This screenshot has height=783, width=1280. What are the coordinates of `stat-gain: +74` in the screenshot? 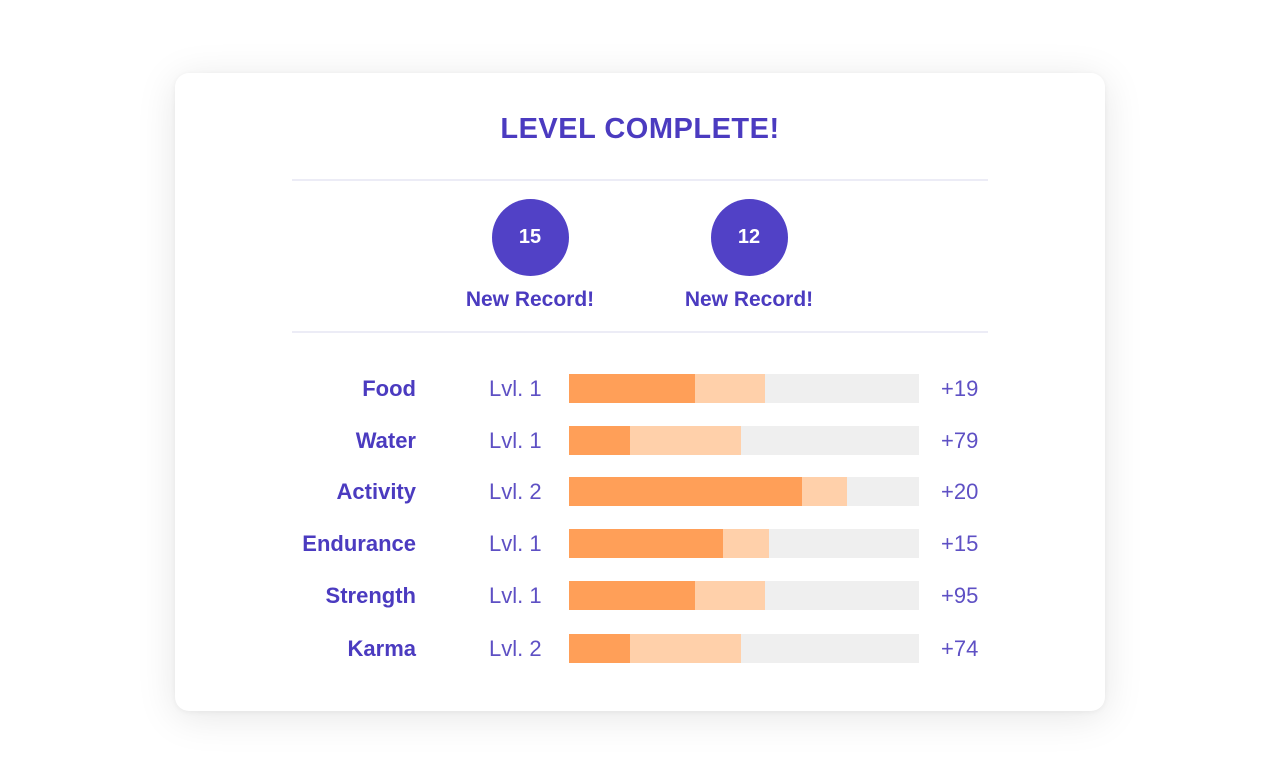 It's located at (960, 648).